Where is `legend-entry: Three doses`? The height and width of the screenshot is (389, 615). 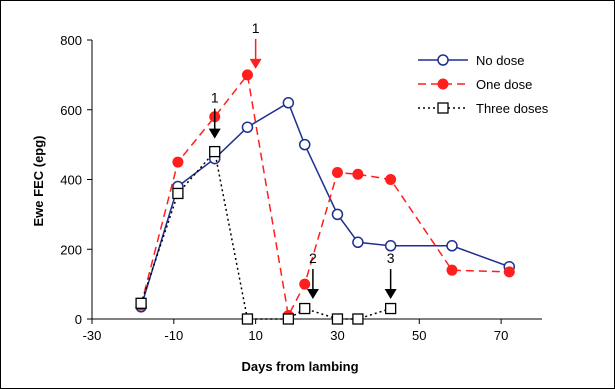
legend-entry: Three doses is located at coordinates (483, 108).